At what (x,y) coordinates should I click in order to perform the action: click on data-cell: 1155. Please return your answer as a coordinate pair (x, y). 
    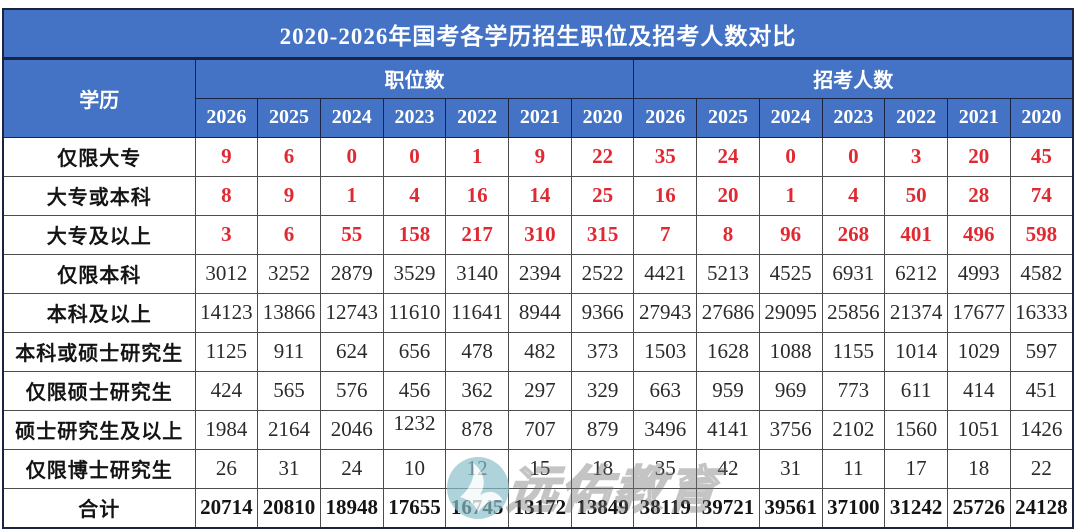
    Looking at the image, I should click on (853, 351).